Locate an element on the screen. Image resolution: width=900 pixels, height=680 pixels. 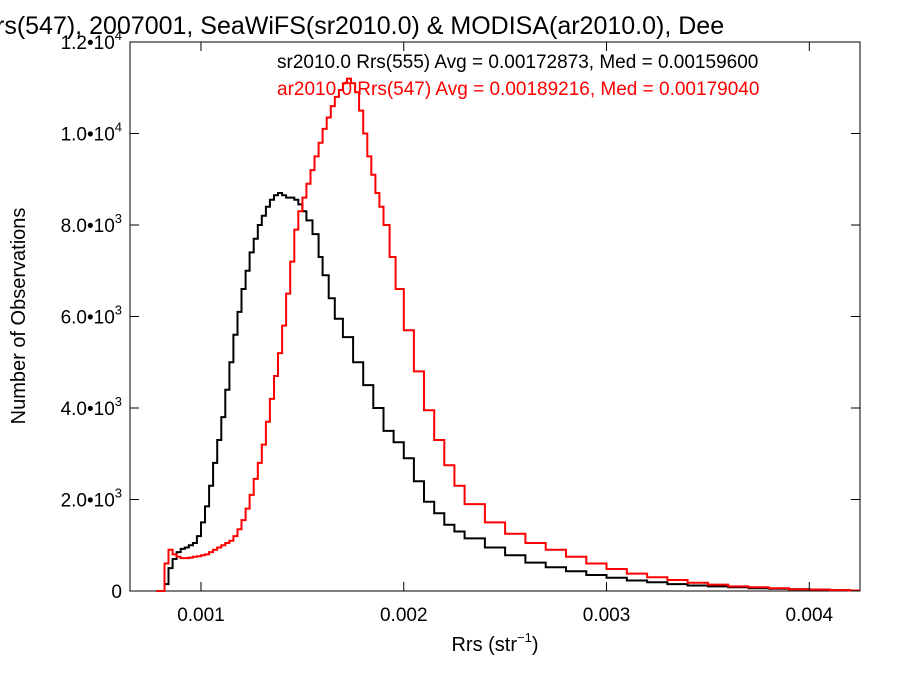
x-axis-label-main: Rrs (str is located at coordinates (484, 645).